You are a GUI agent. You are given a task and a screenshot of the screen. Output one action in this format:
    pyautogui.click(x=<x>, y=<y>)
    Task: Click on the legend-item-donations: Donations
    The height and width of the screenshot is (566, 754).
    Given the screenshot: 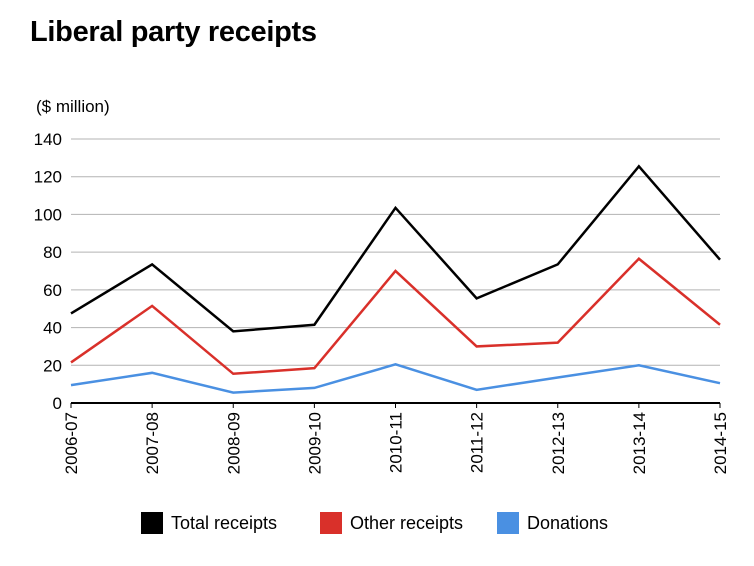 What is the action you would take?
    pyautogui.click(x=552, y=523)
    